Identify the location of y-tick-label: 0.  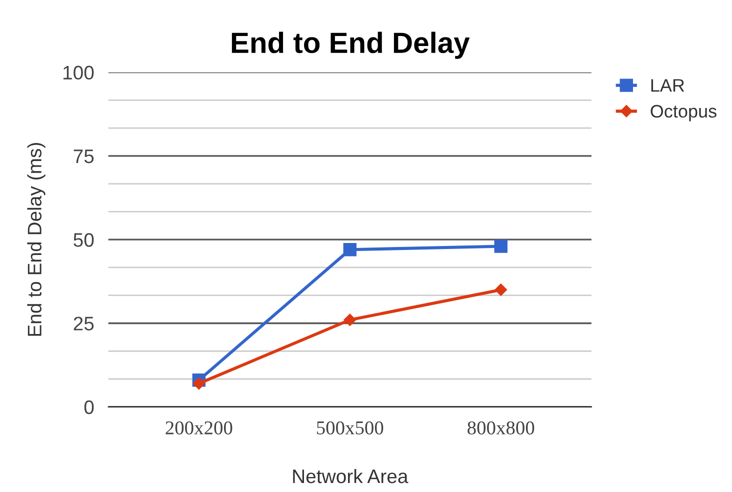
(89, 407).